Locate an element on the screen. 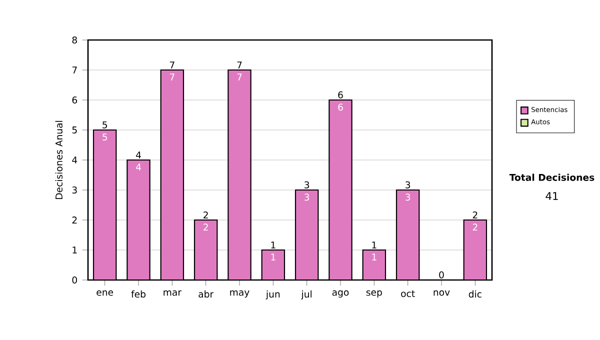 Image resolution: width=600 pixels, height=340 pixels. x-tick-label: oct is located at coordinates (408, 294).